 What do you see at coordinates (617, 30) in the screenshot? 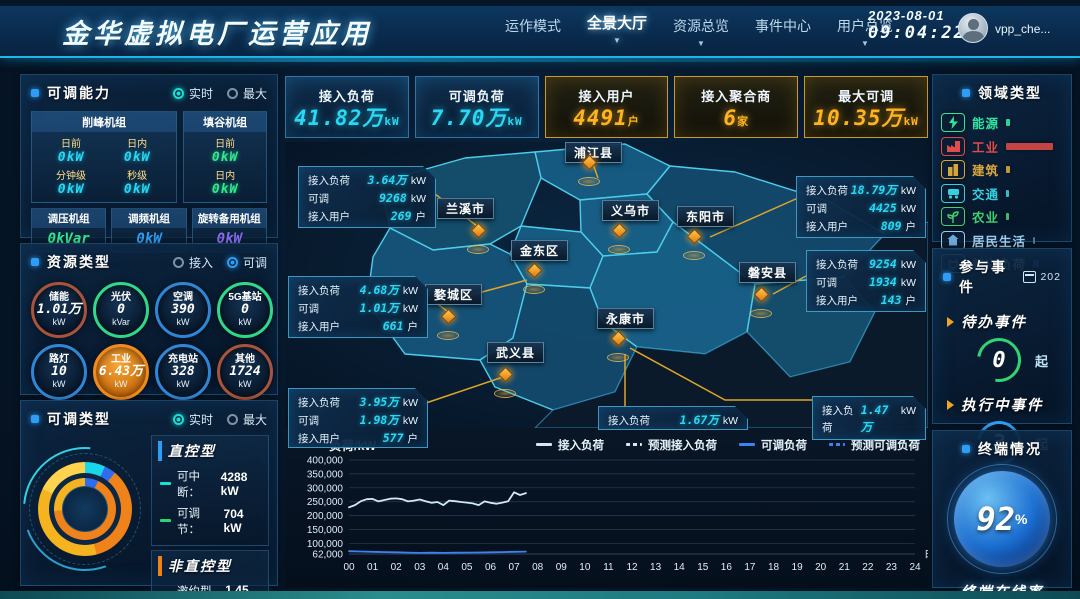
I see `nav-panorama-hall: 全景大厅 ▼` at bounding box center [617, 30].